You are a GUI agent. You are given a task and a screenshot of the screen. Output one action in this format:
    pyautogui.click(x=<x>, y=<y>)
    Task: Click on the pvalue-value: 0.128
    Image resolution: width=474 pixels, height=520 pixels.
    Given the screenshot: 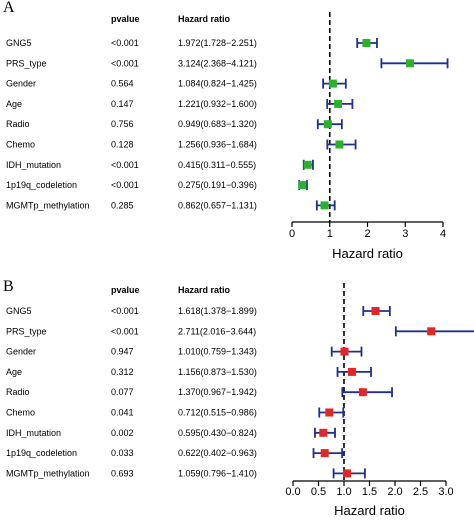 What is the action you would take?
    pyautogui.click(x=122, y=145)
    